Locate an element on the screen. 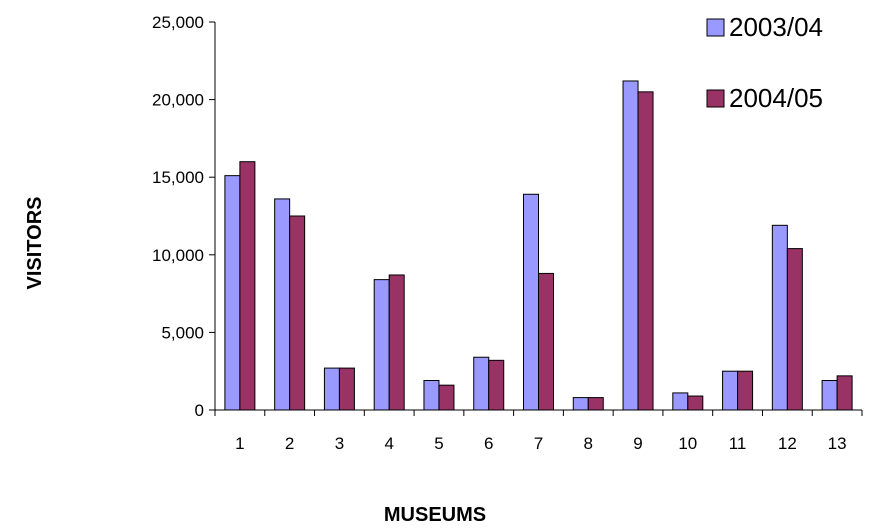 Image resolution: width=871 pixels, height=530 pixels. x-tick-label: 7 is located at coordinates (538, 443).